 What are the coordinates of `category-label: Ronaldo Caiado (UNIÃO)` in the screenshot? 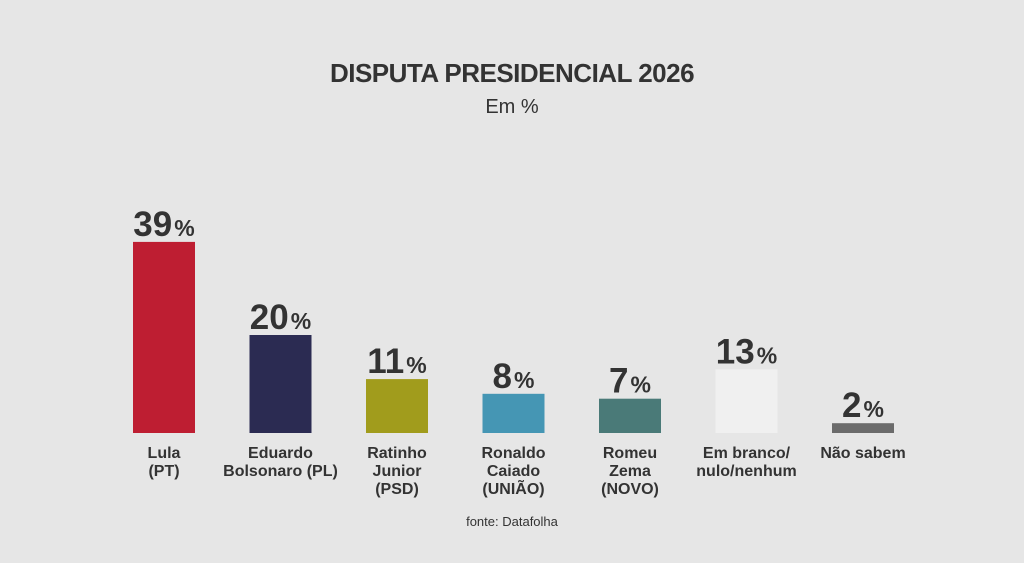 It's located at (514, 471).